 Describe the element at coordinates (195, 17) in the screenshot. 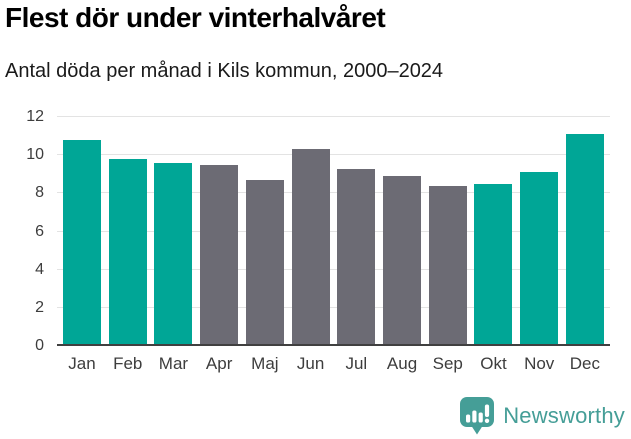

I see `chart-title: Flest dör under vinterhalvåret` at that location.